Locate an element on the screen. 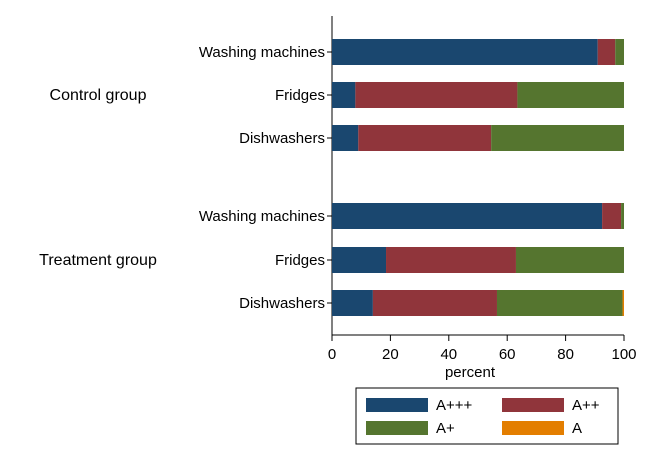 This screenshot has height=456, width=651. legend: A+++ A++ A+ A is located at coordinates (487, 416).